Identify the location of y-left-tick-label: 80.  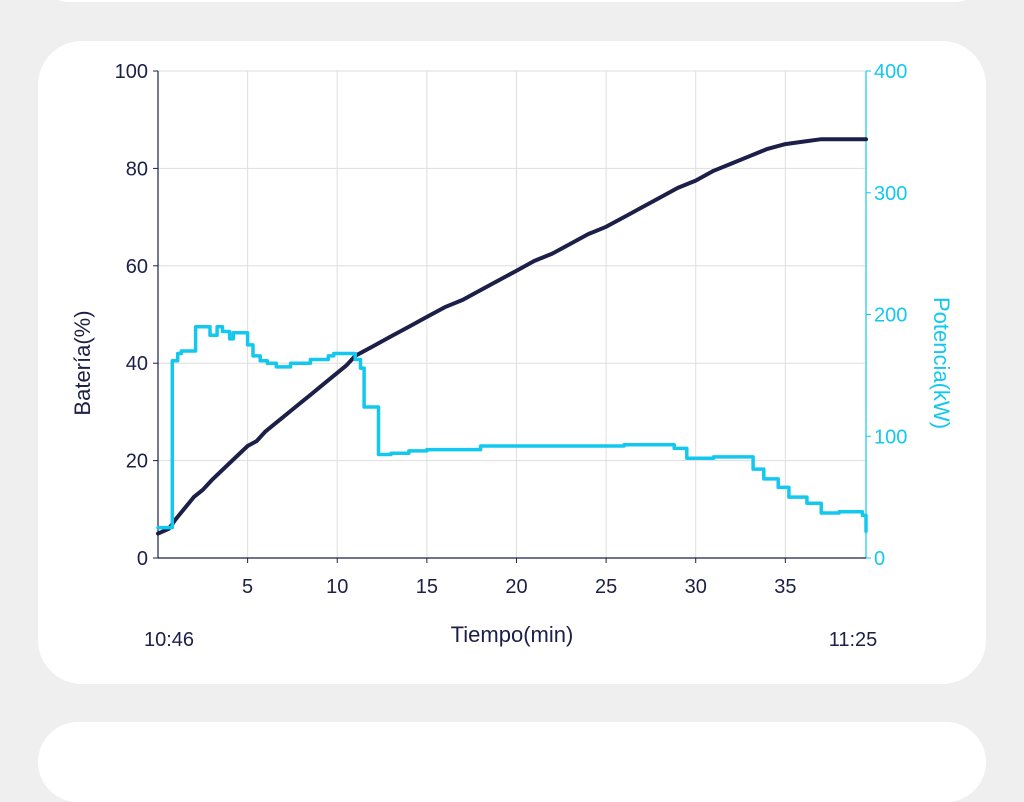
(137, 169).